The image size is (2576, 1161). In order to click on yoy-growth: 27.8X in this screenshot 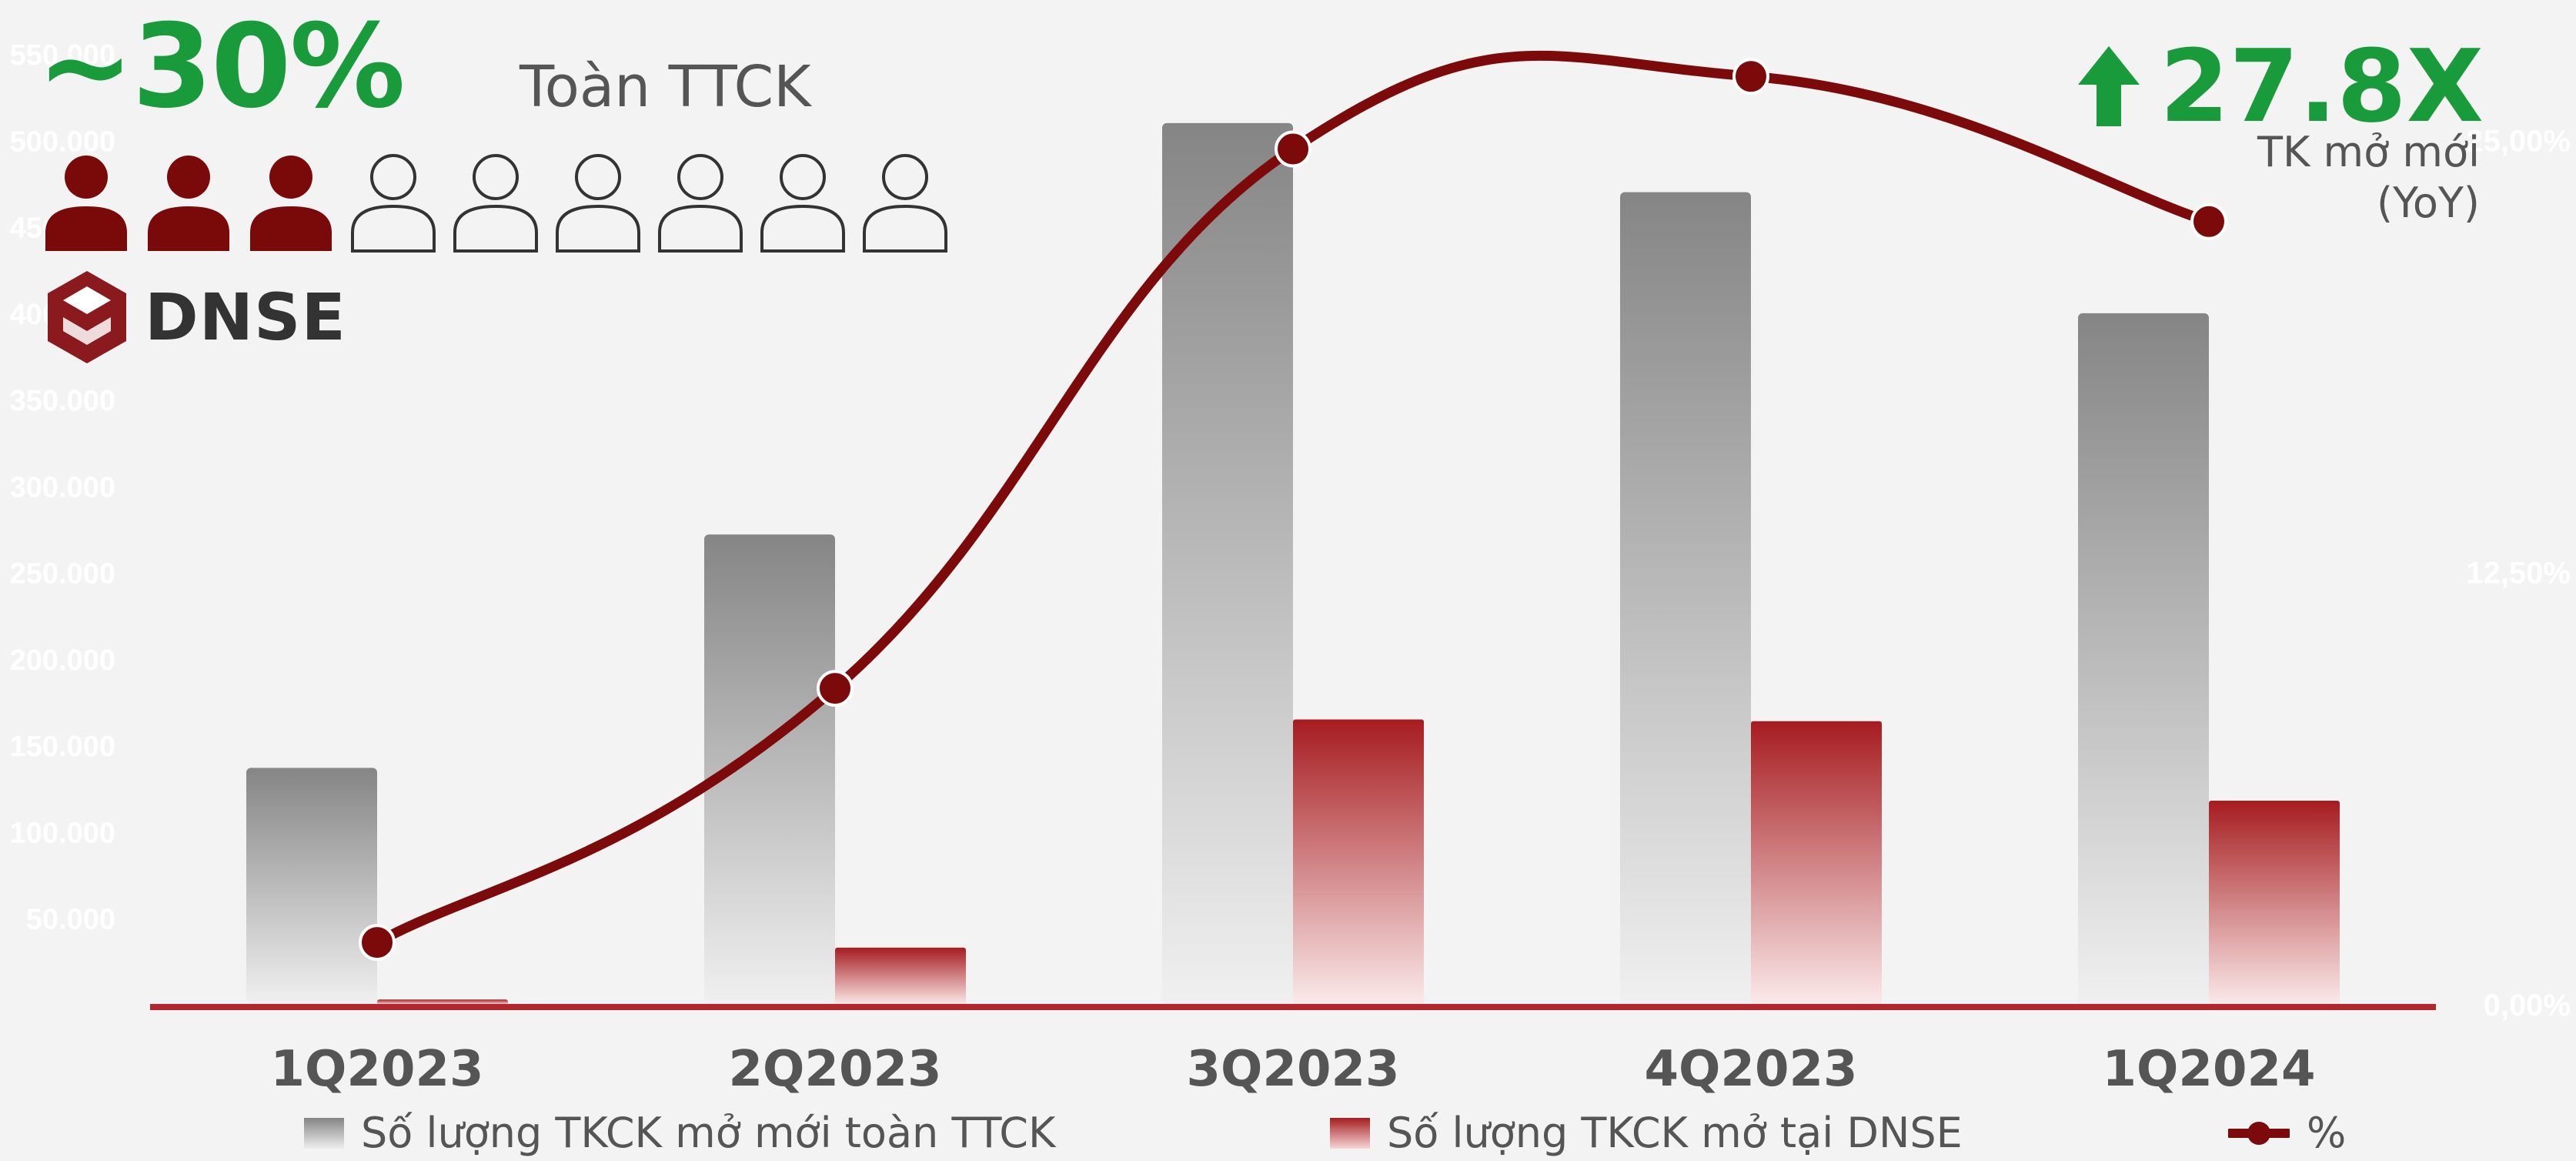, I will do `click(2281, 86)`.